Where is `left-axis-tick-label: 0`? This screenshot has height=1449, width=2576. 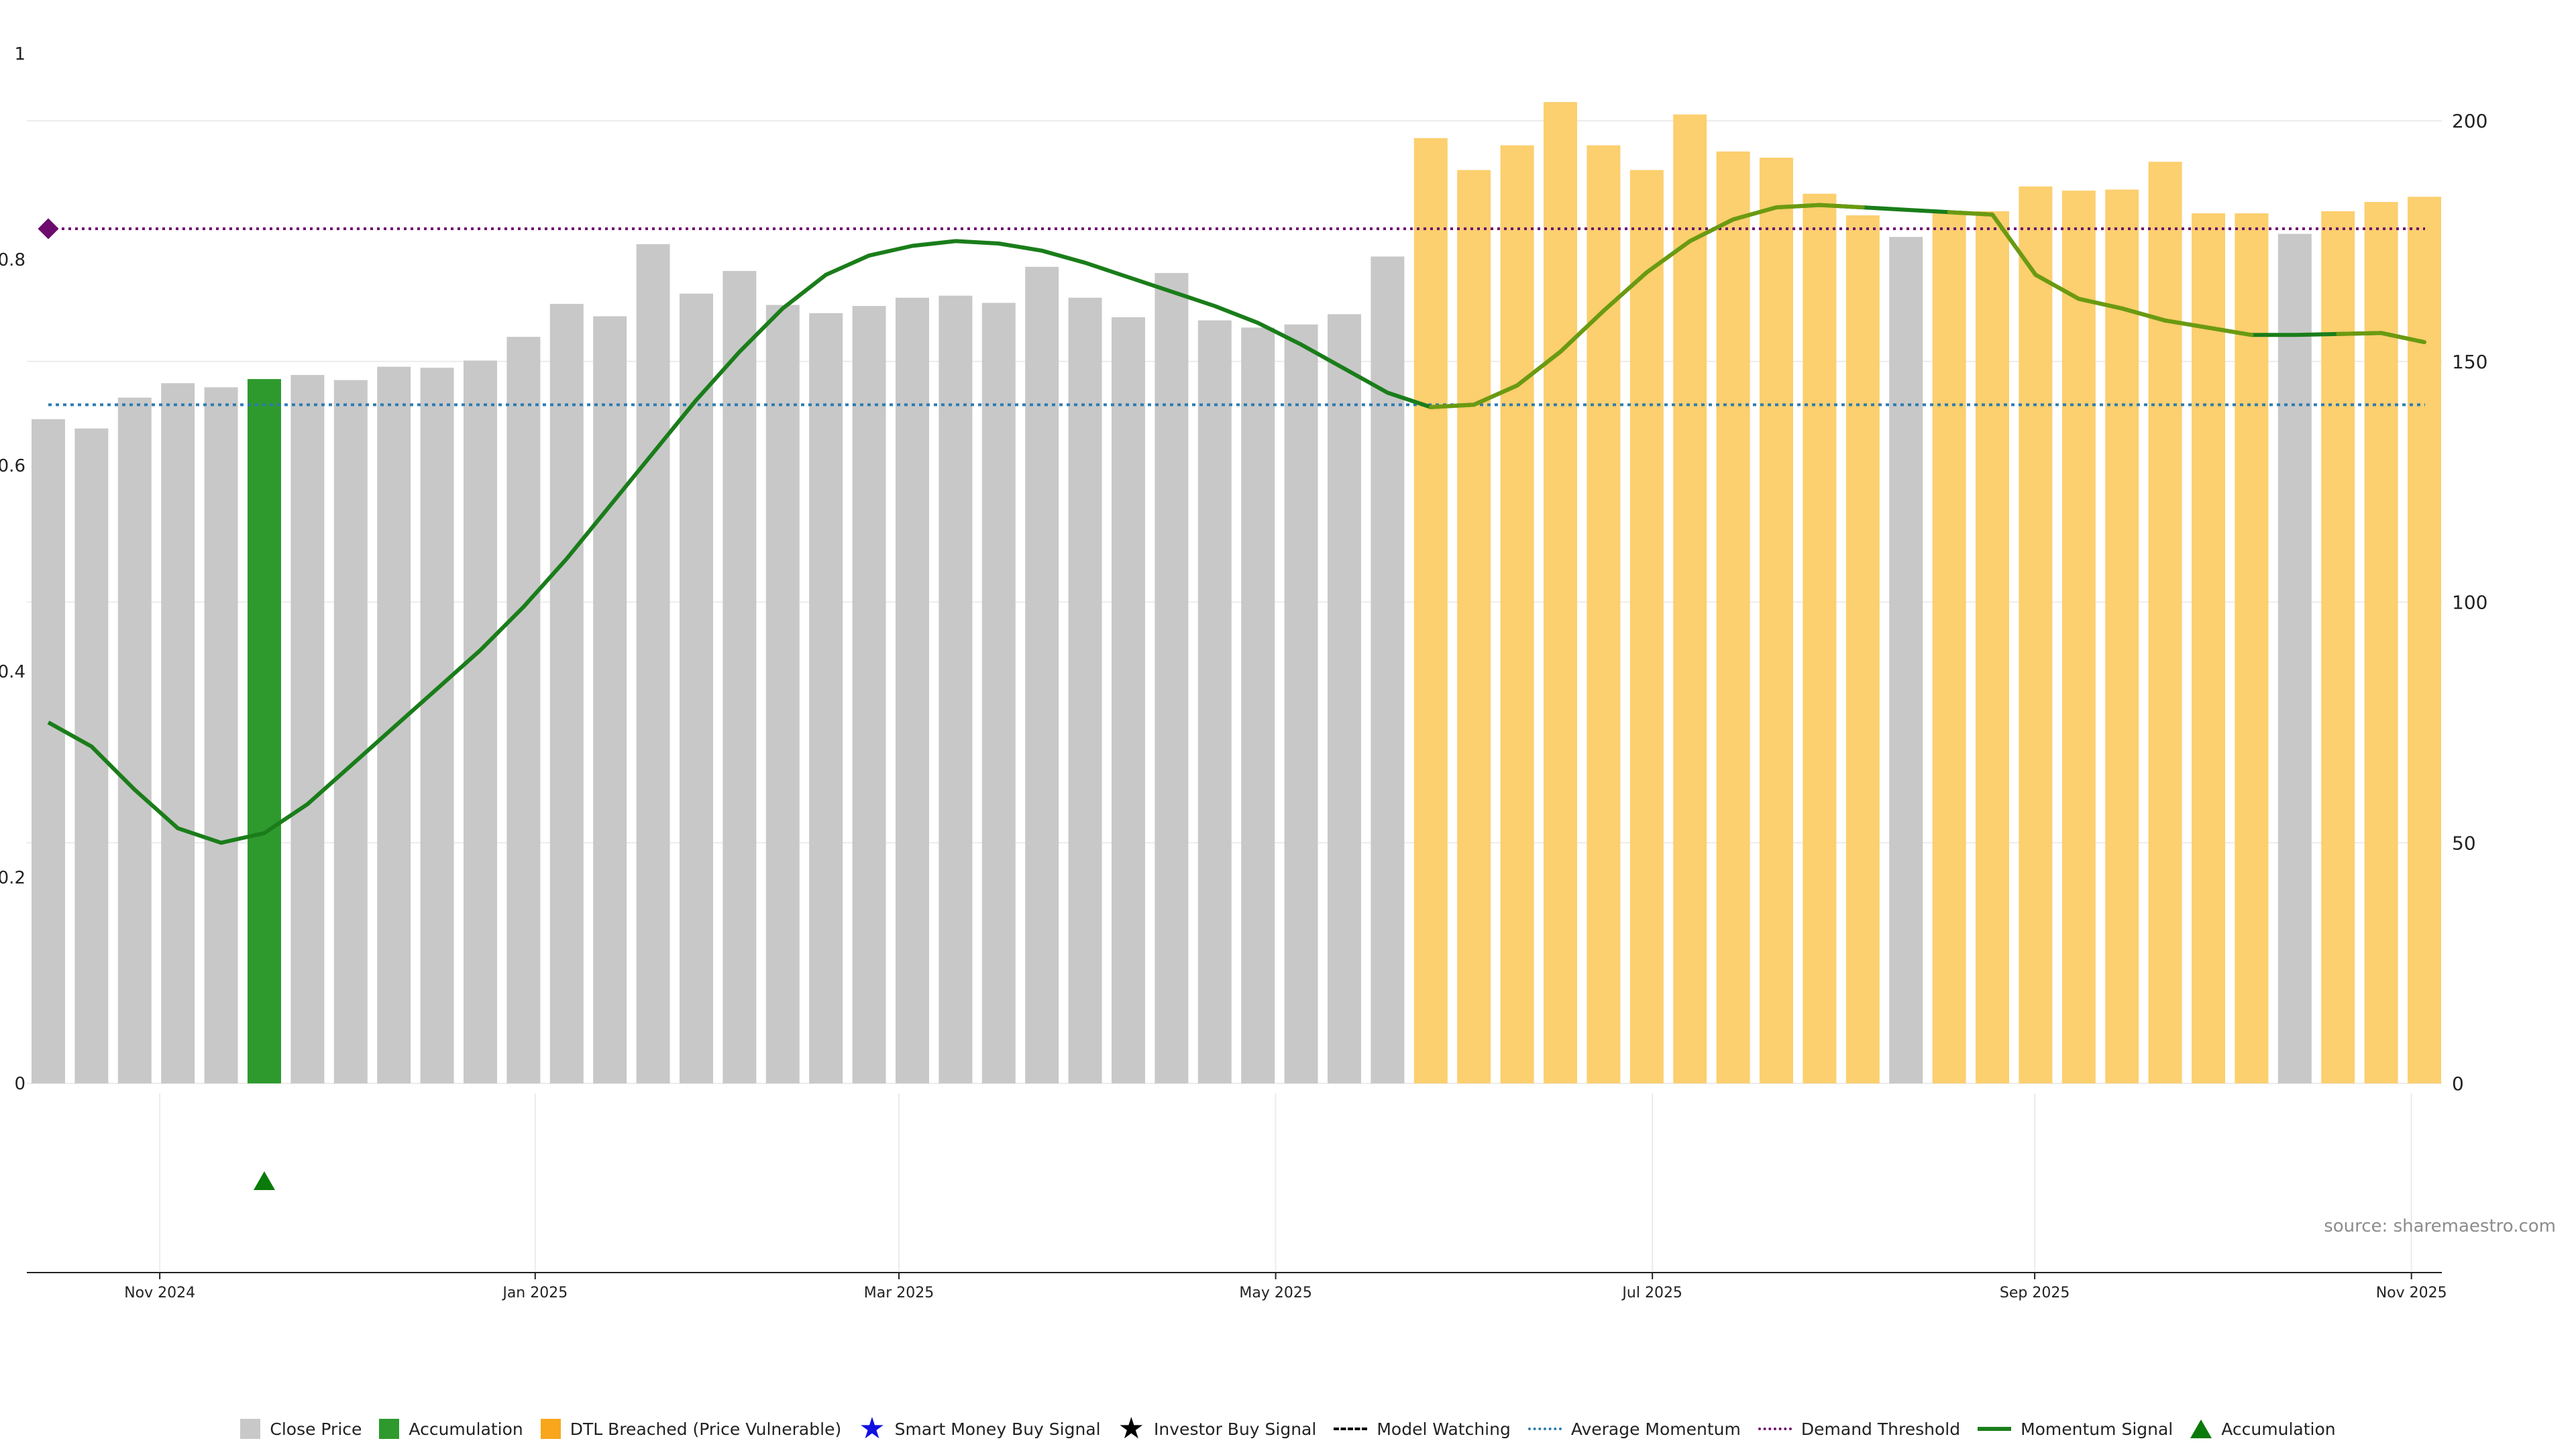 left-axis-tick-label: 0 is located at coordinates (19, 1084).